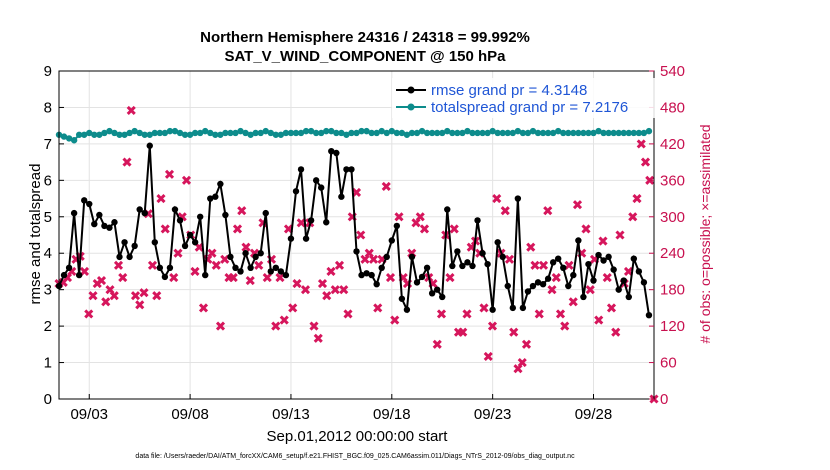 Image resolution: width=830 pixels, height=470 pixels. What do you see at coordinates (668, 363) in the screenshot?
I see `right-tick-label: 60` at bounding box center [668, 363].